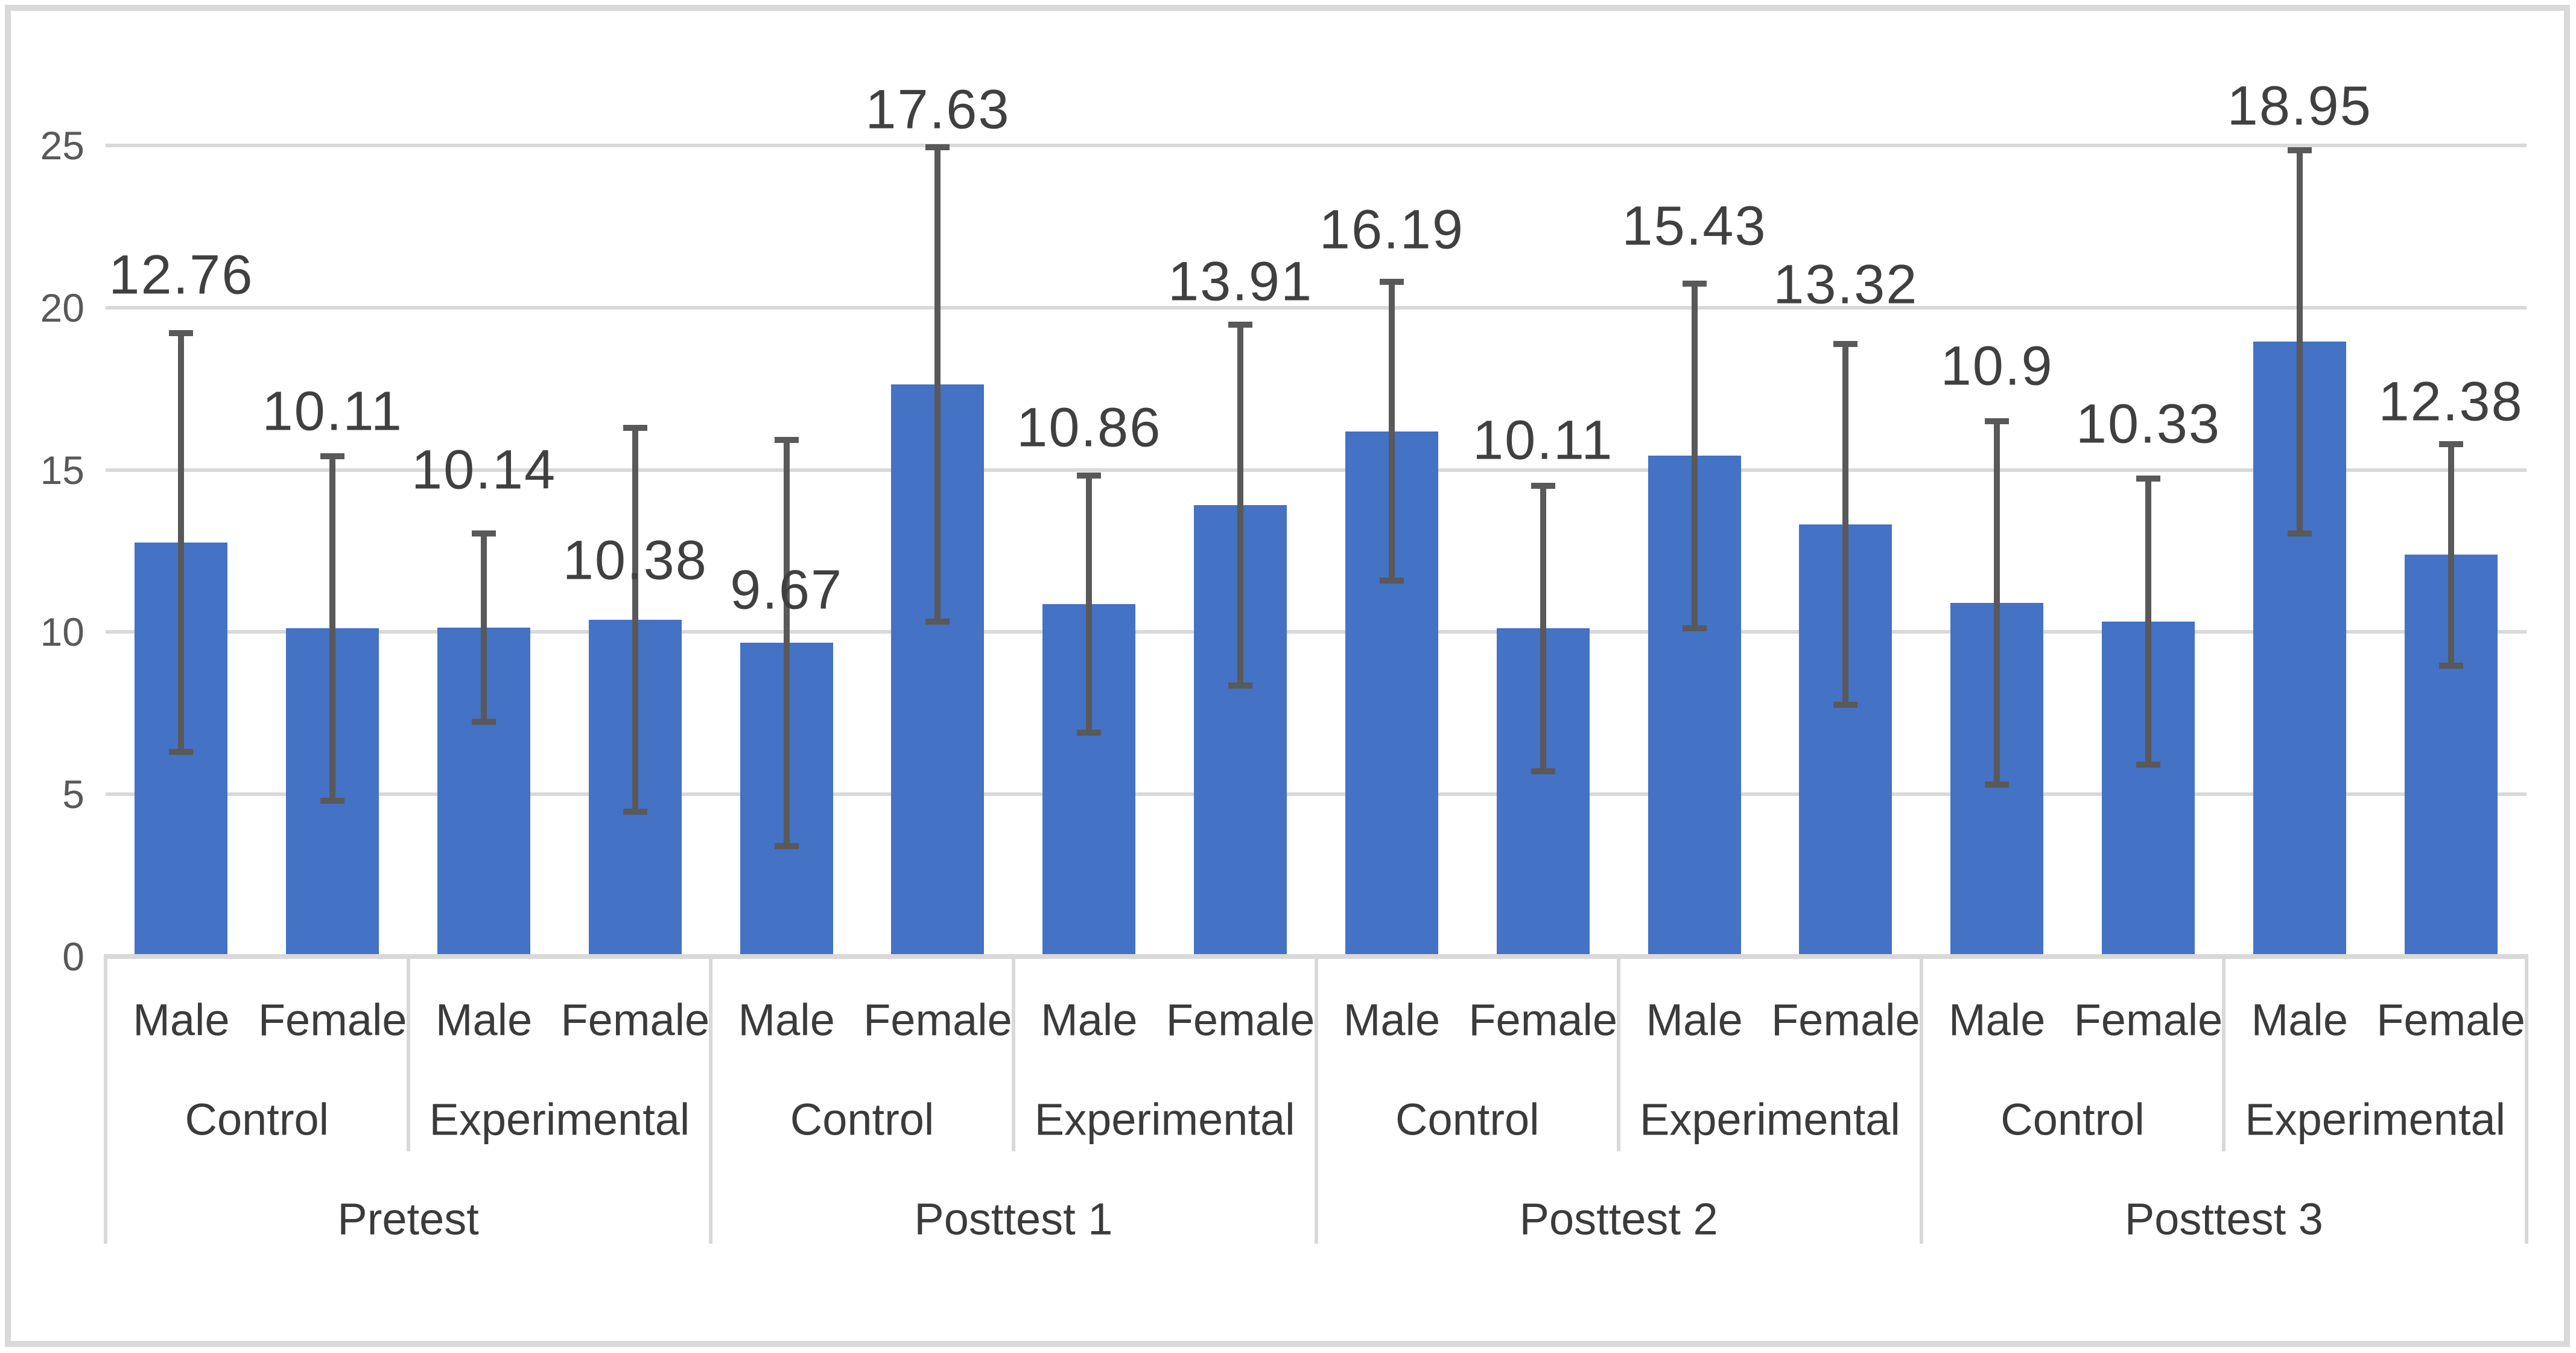  Describe the element at coordinates (408, 1219) in the screenshot. I see `category-label-test: Pretest` at that location.